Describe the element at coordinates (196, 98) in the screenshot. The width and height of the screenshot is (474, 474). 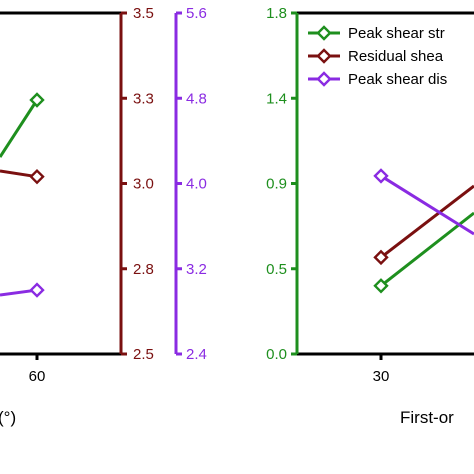
I see `displacement-tick-label: 4.8` at that location.